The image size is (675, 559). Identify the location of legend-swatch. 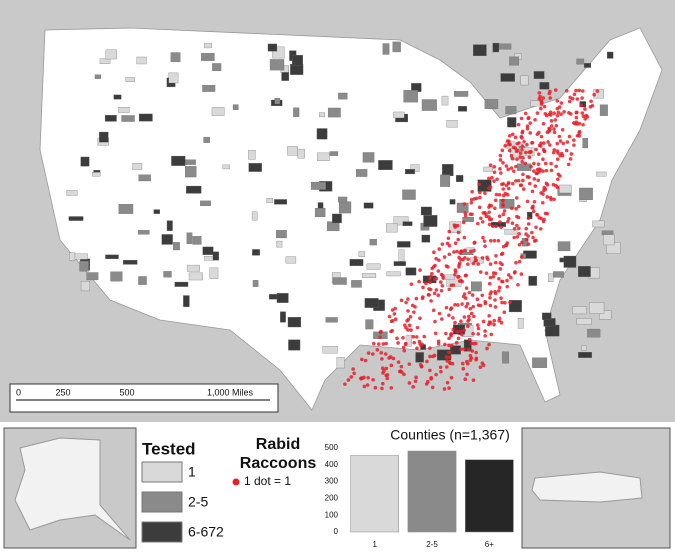
(162, 502).